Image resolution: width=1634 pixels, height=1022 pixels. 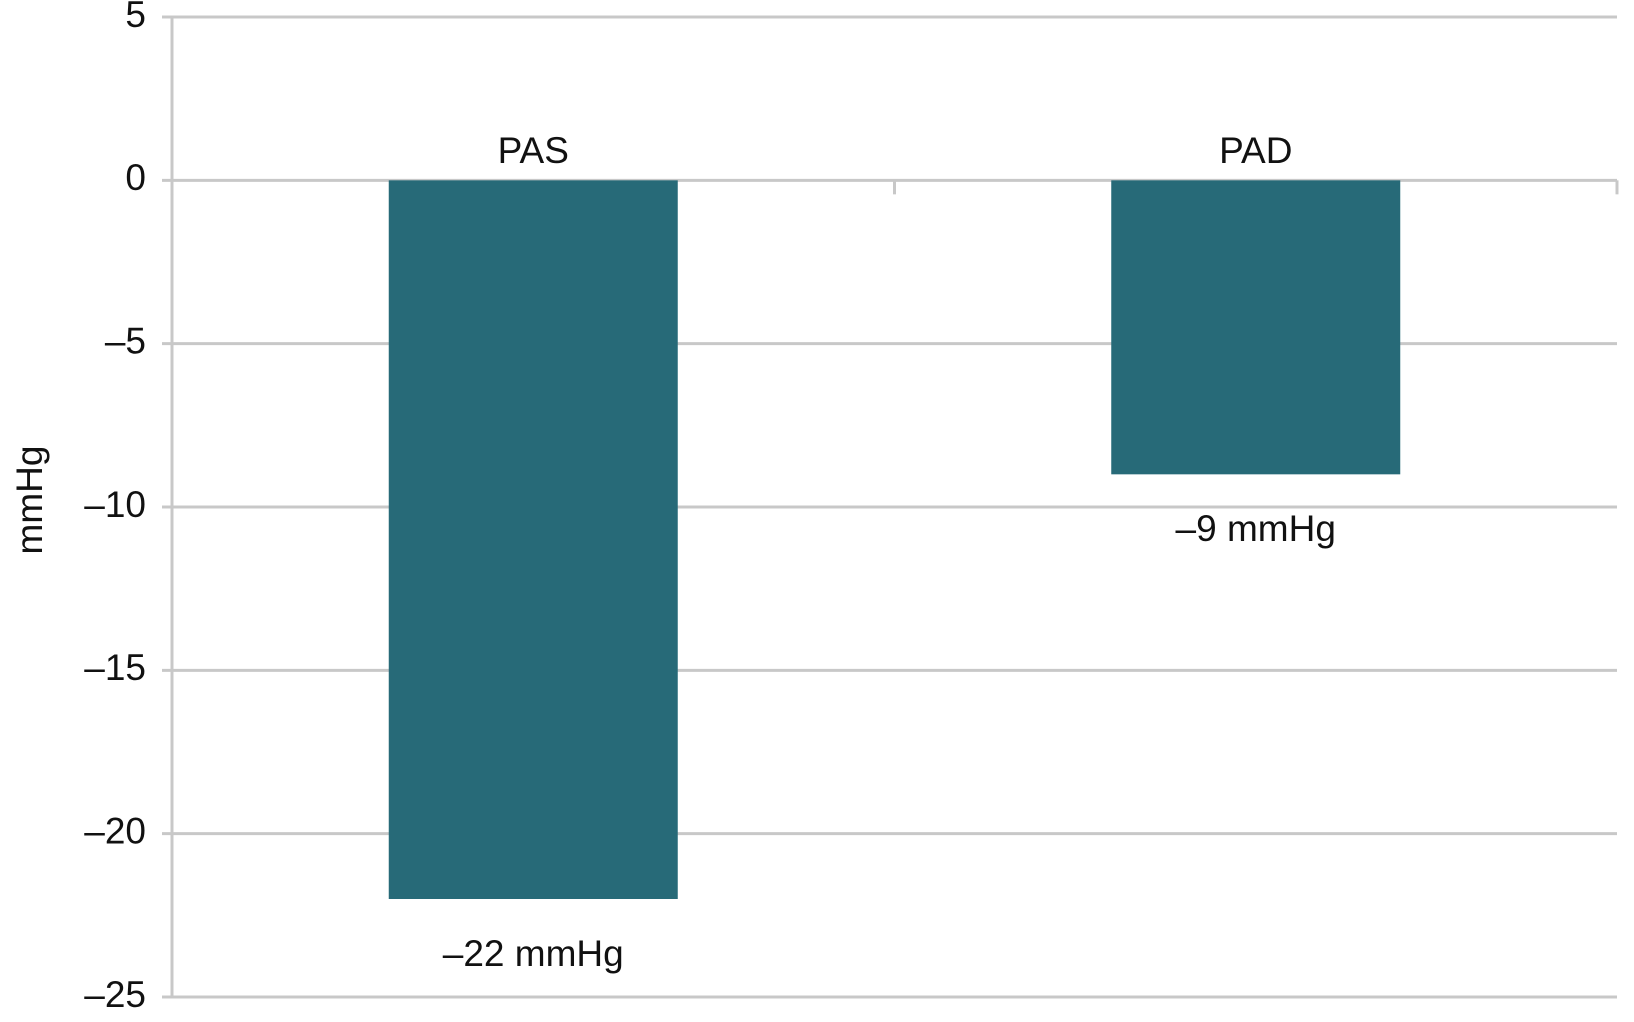 What do you see at coordinates (135, 177) in the screenshot?
I see `y-tick-label: 0` at bounding box center [135, 177].